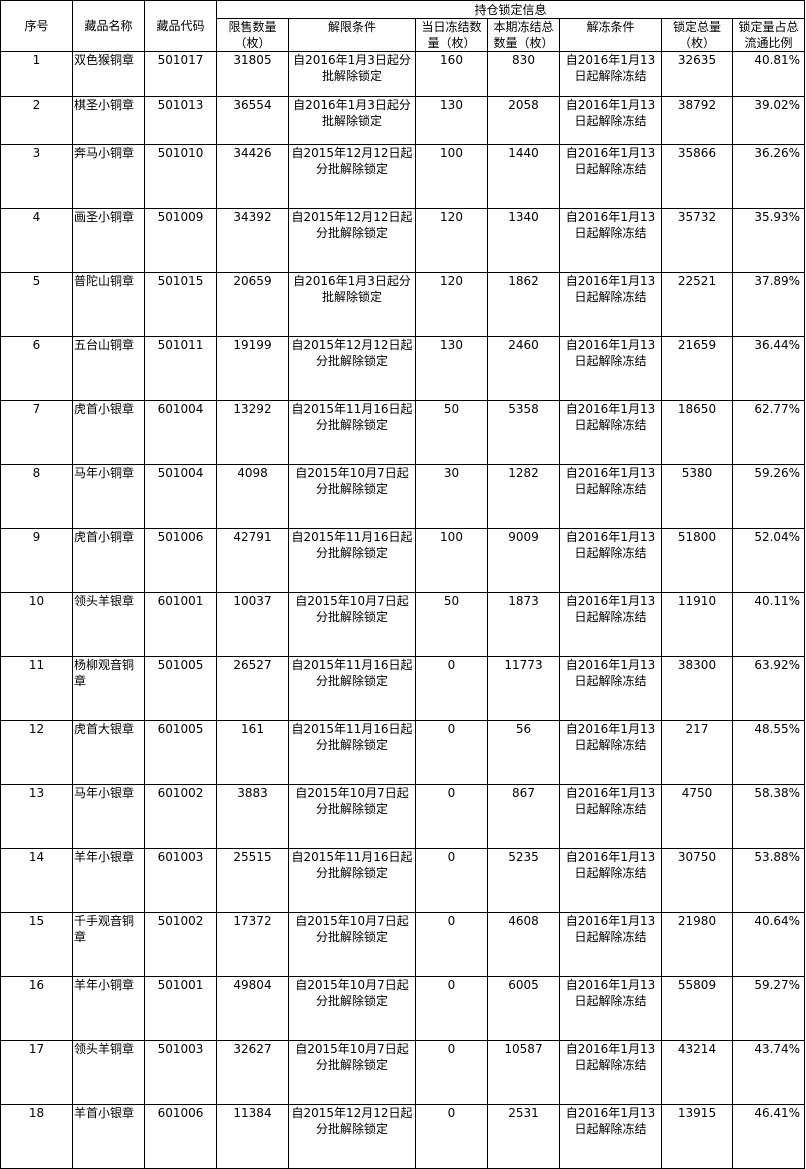 The height and width of the screenshot is (1169, 806). What do you see at coordinates (180, 496) in the screenshot?
I see `cell-code: 501004` at bounding box center [180, 496].